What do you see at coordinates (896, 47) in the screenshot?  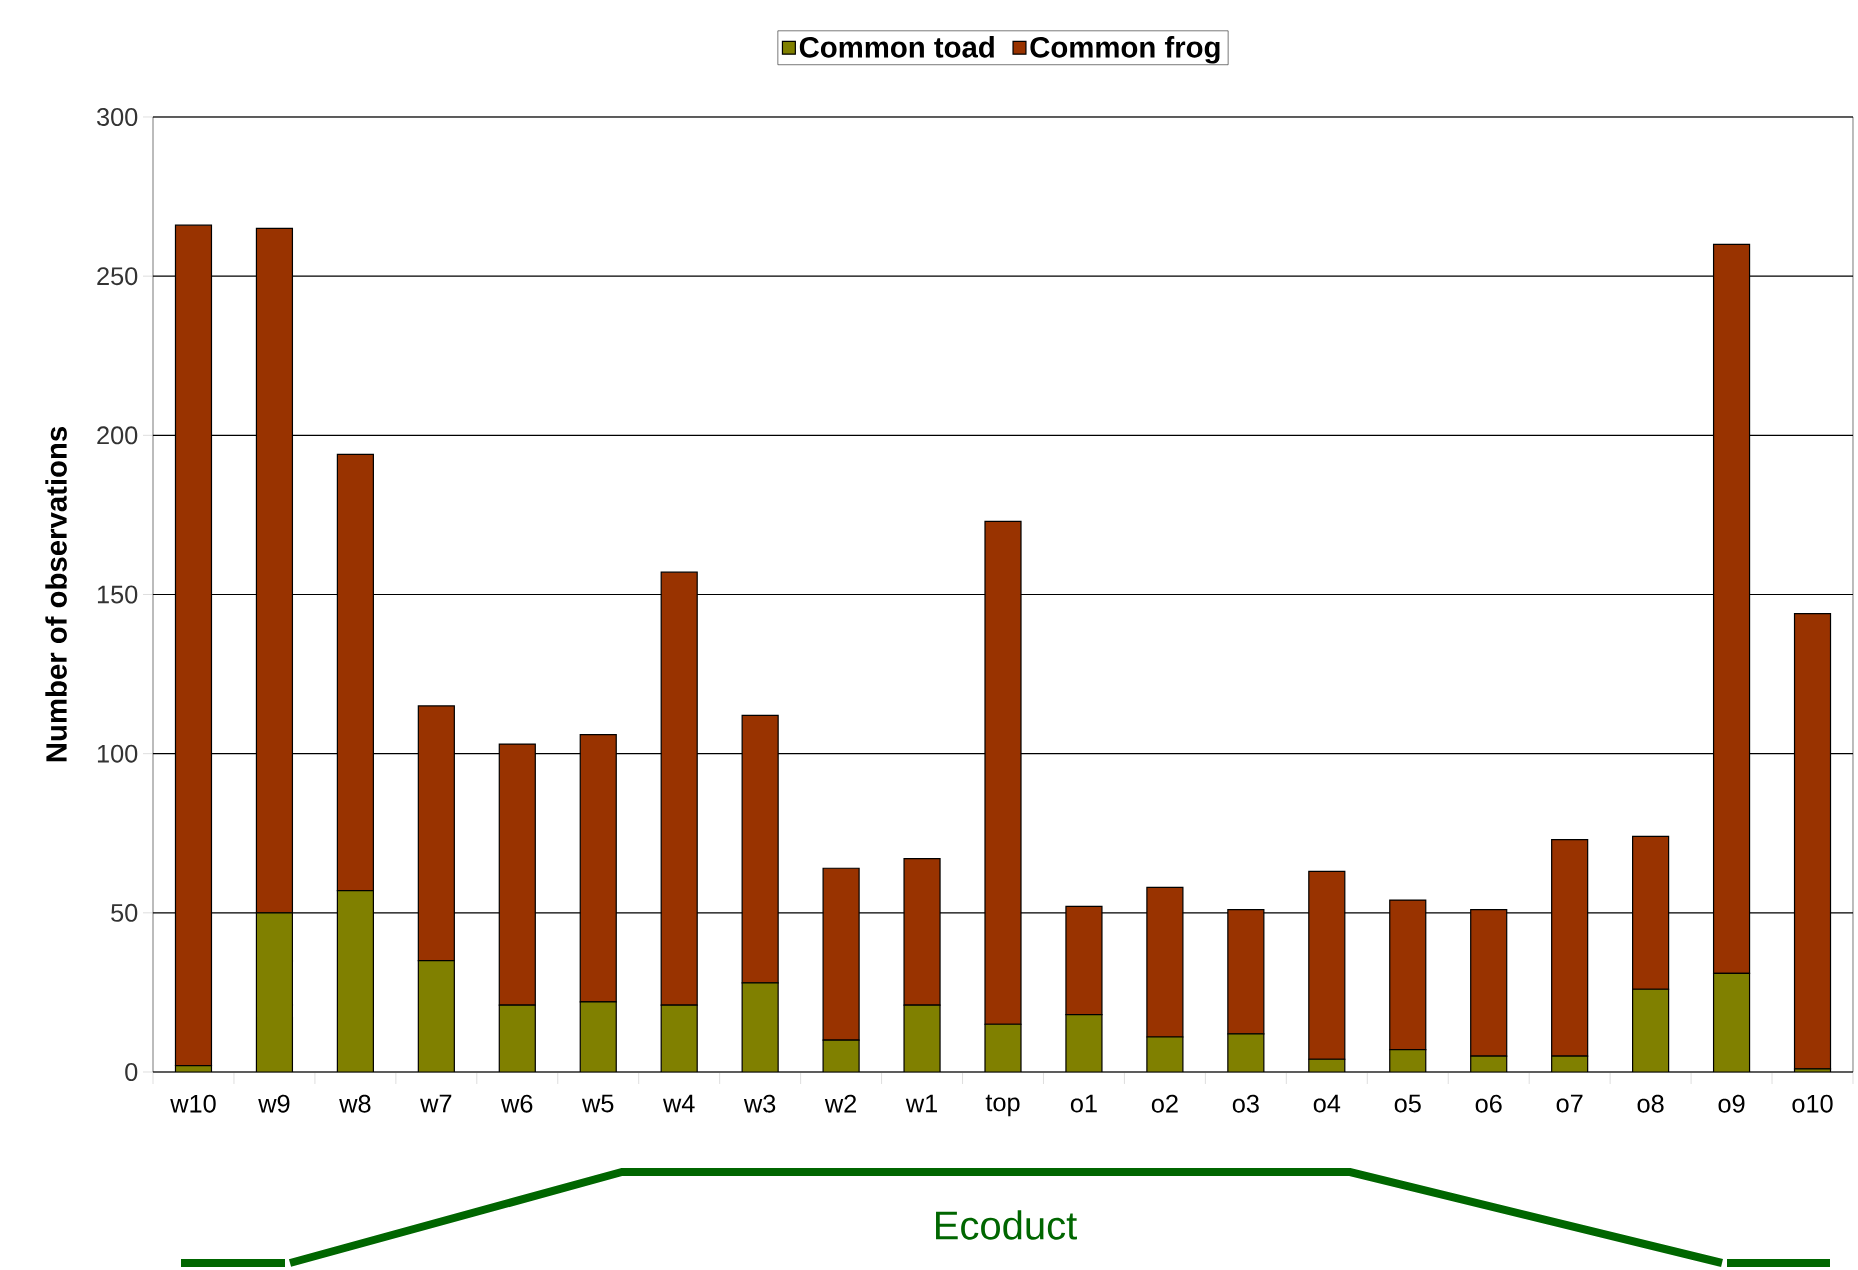 I see `legend-label: Common toad` at bounding box center [896, 47].